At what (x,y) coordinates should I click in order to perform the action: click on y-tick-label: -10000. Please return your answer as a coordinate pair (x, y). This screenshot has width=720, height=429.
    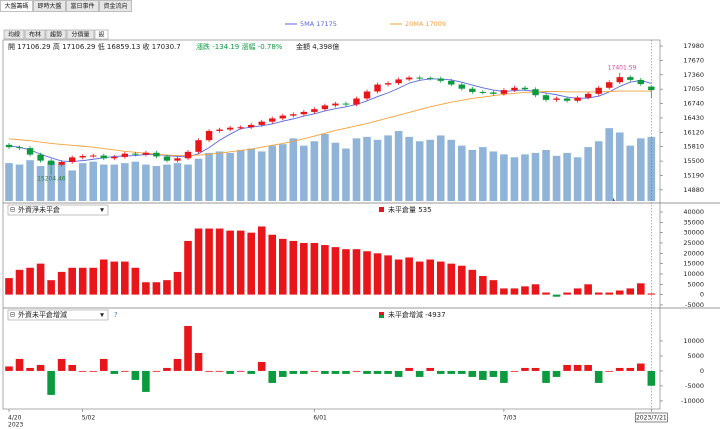
    Looking at the image, I should click on (692, 401).